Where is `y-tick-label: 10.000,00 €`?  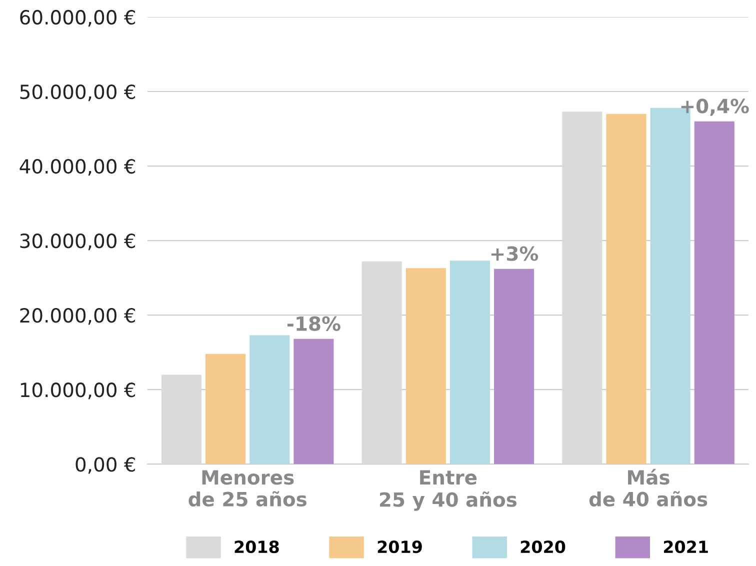
y-tick-label: 10.000,00 € is located at coordinates (78, 391).